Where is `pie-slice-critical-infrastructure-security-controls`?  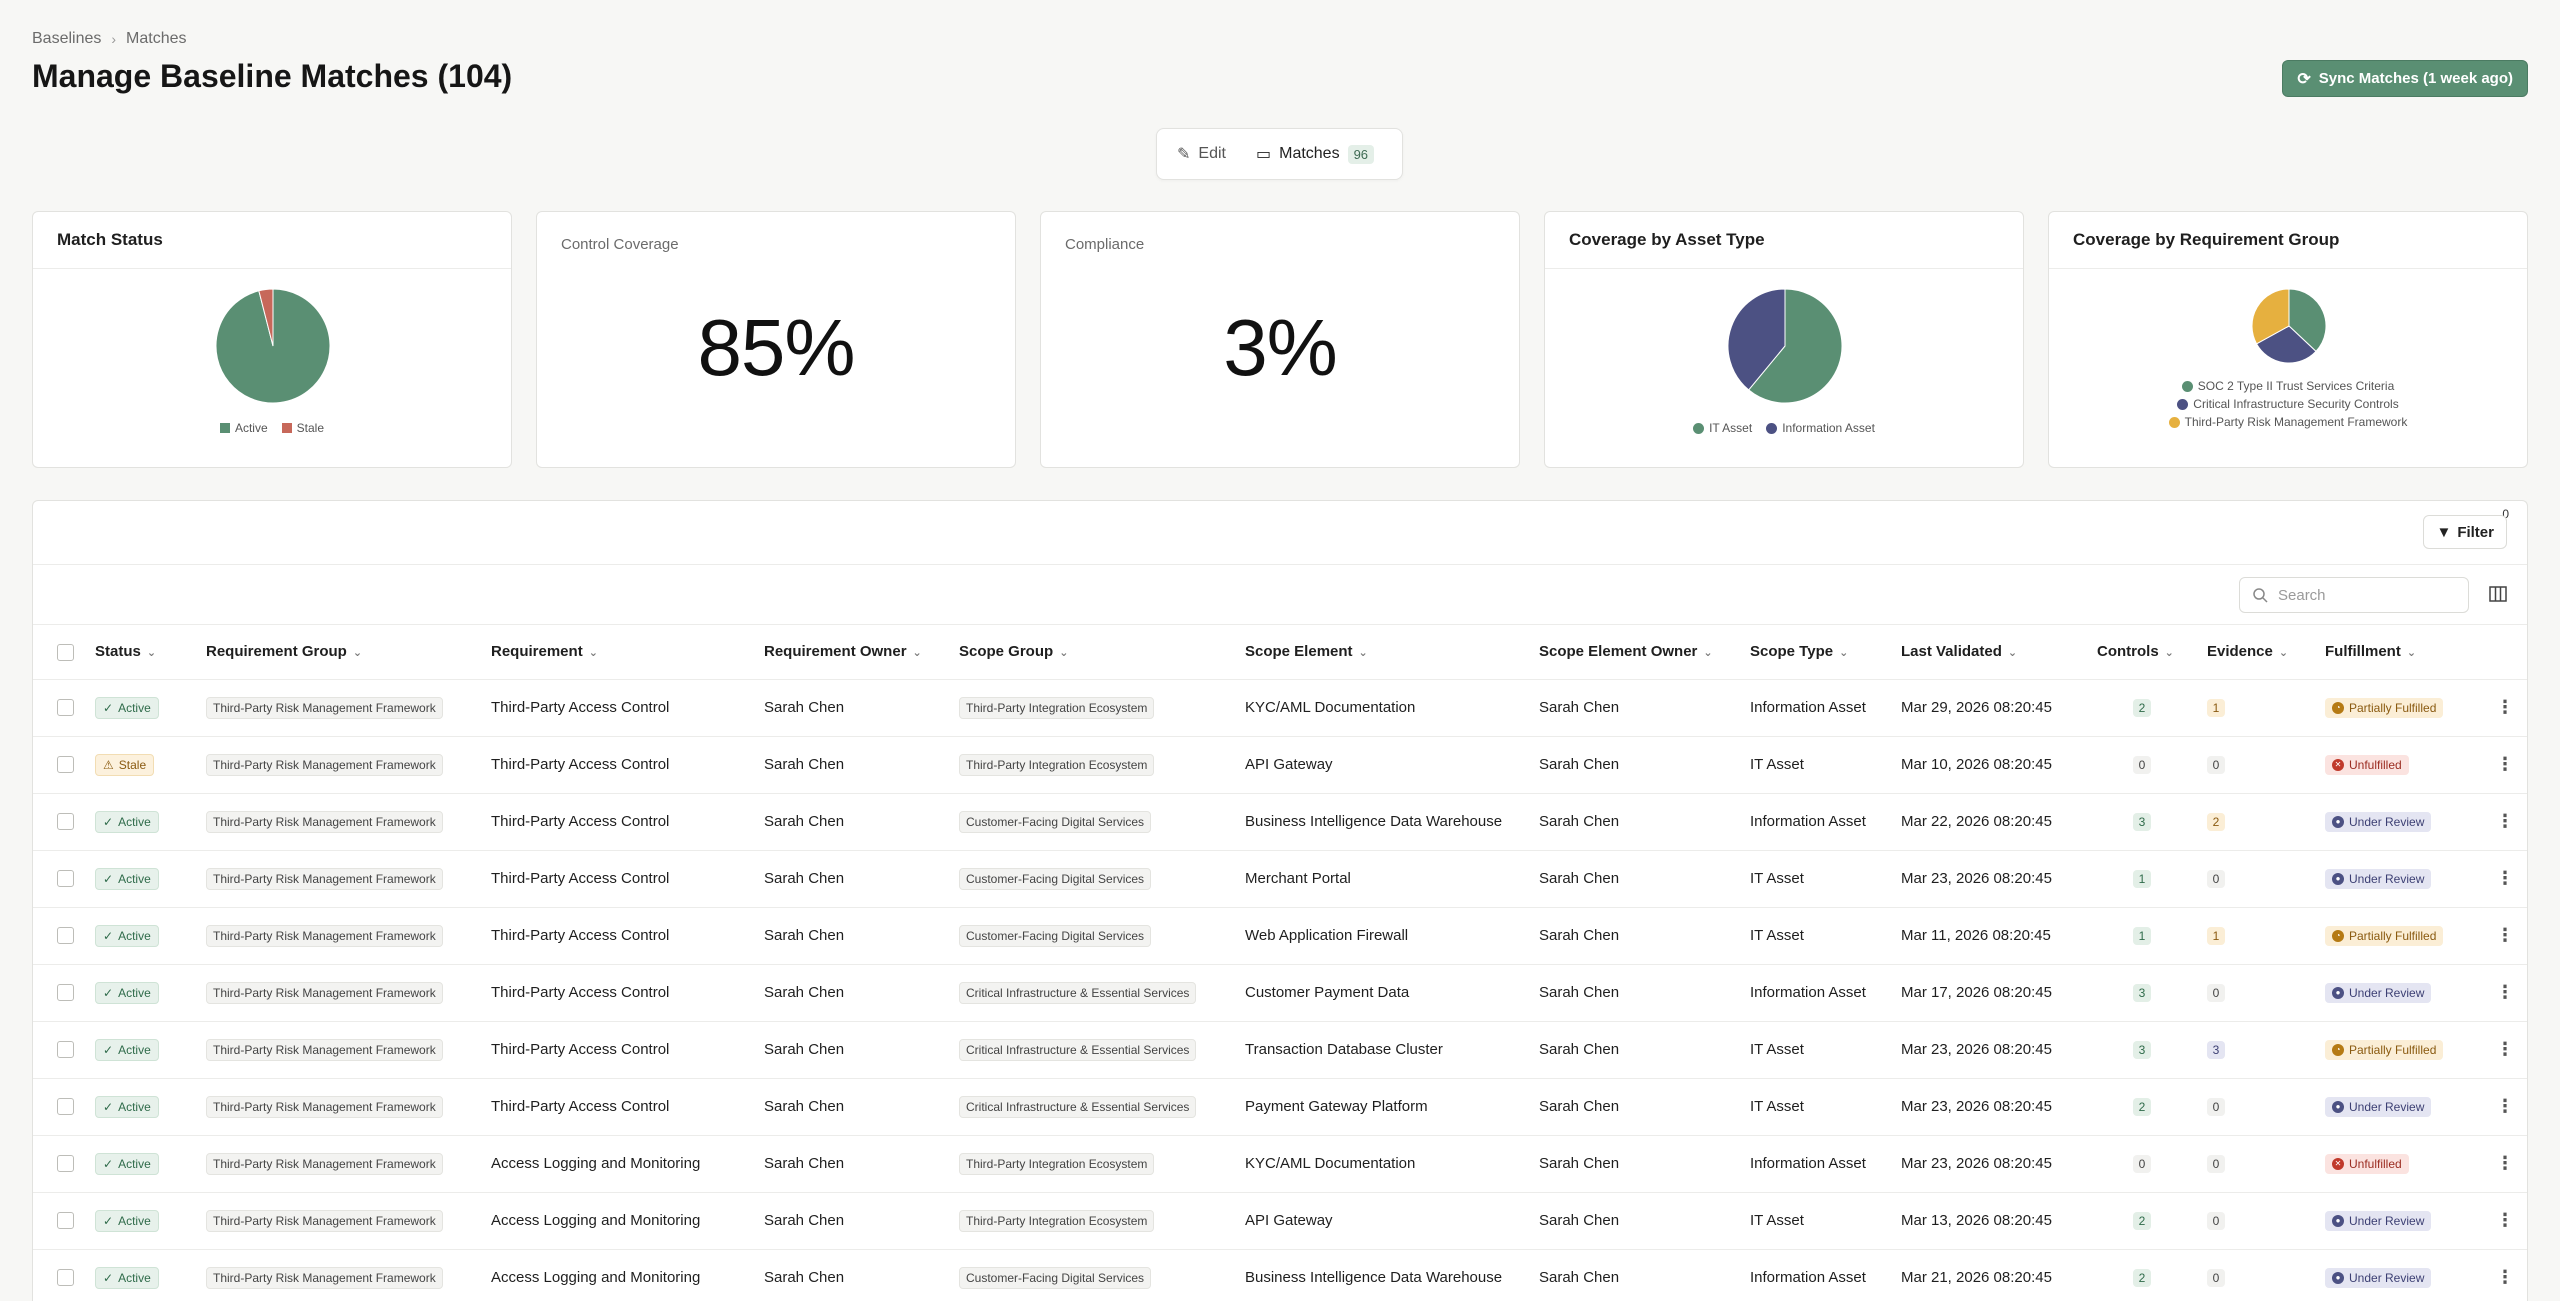
pie-slice-critical-infrastructure-security-controls is located at coordinates (2286, 344).